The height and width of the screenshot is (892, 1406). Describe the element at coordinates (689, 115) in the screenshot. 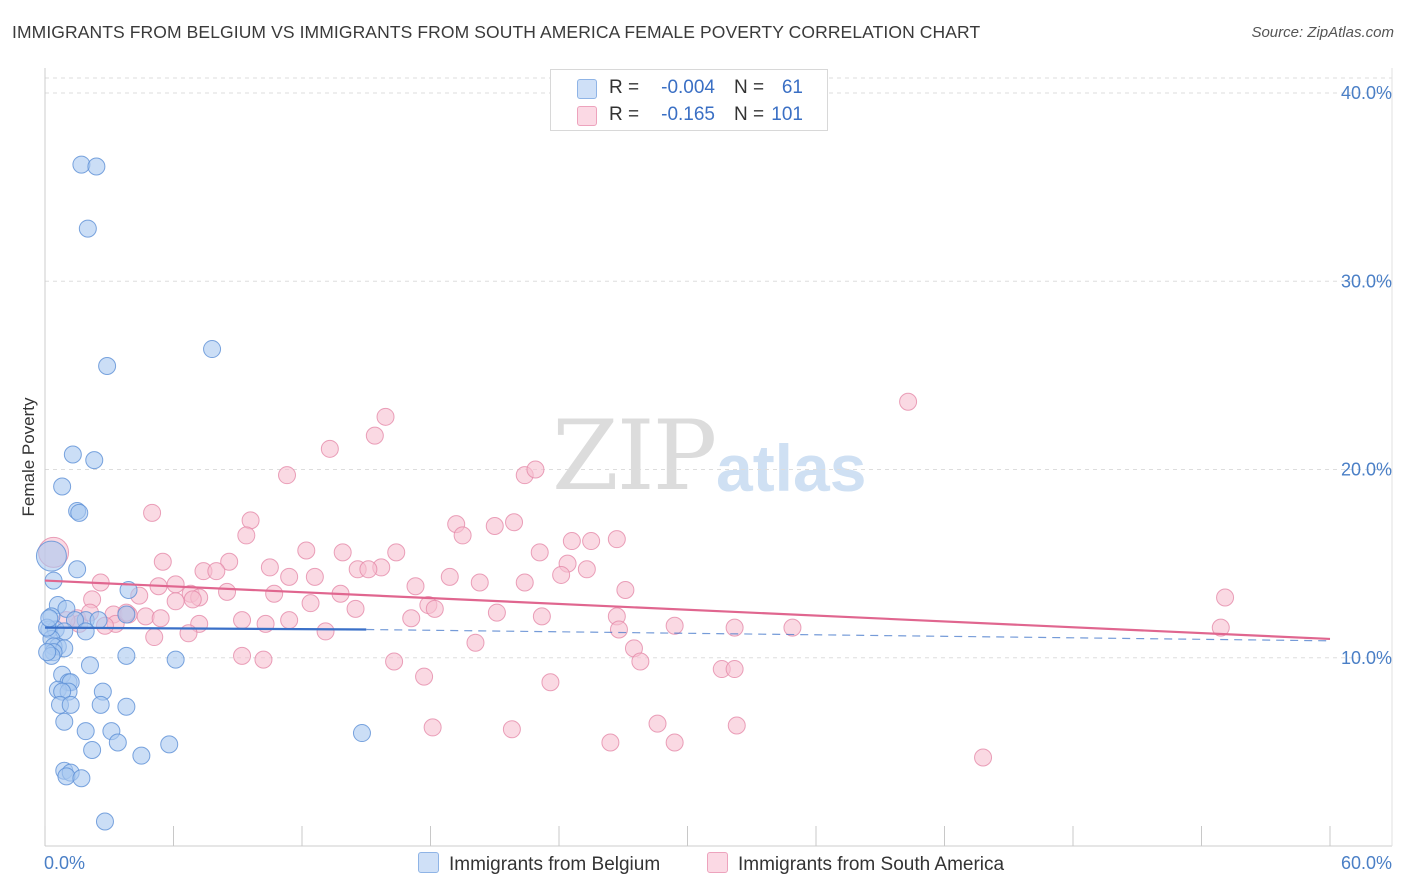

I see `legend-row-south-america: R = -0.165 N = 101` at that location.